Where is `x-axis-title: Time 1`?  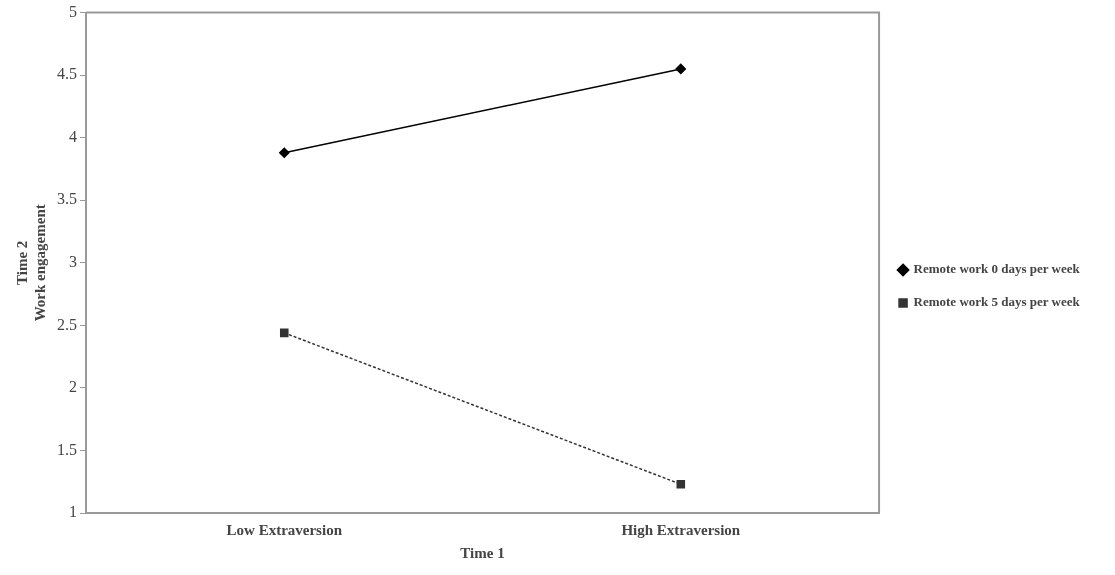
x-axis-title: Time 1 is located at coordinates (482, 552).